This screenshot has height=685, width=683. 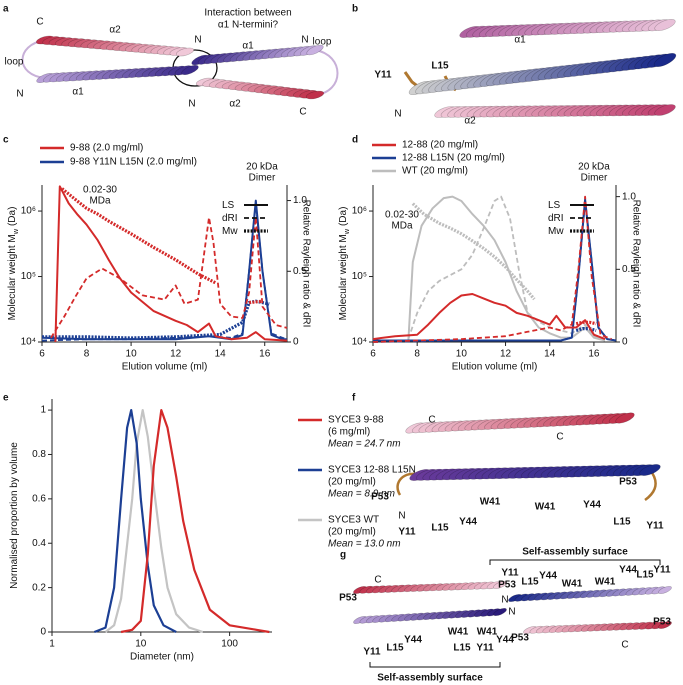 What do you see at coordinates (12, 218) in the screenshot?
I see `y-axis-label-part: (Da)` at bounding box center [12, 218].